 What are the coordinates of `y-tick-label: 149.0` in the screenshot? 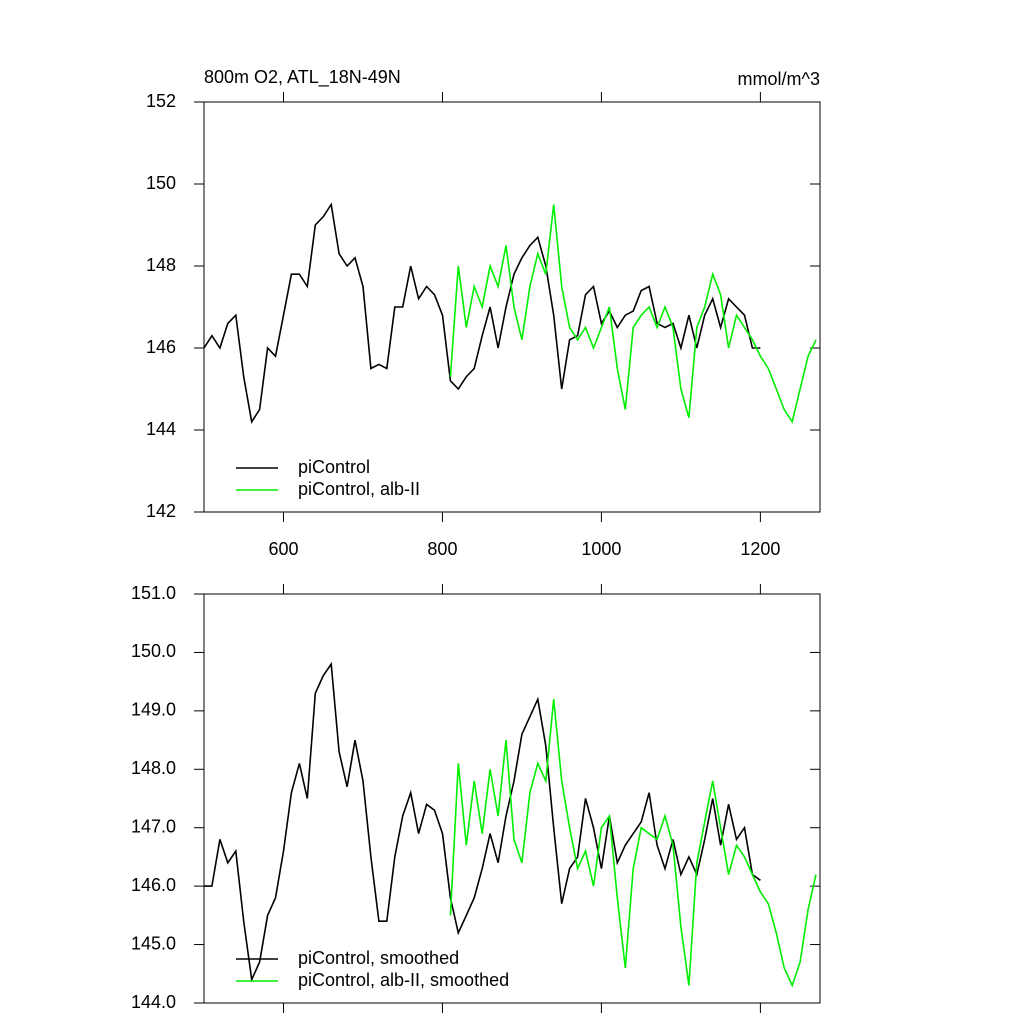 It's located at (153, 710).